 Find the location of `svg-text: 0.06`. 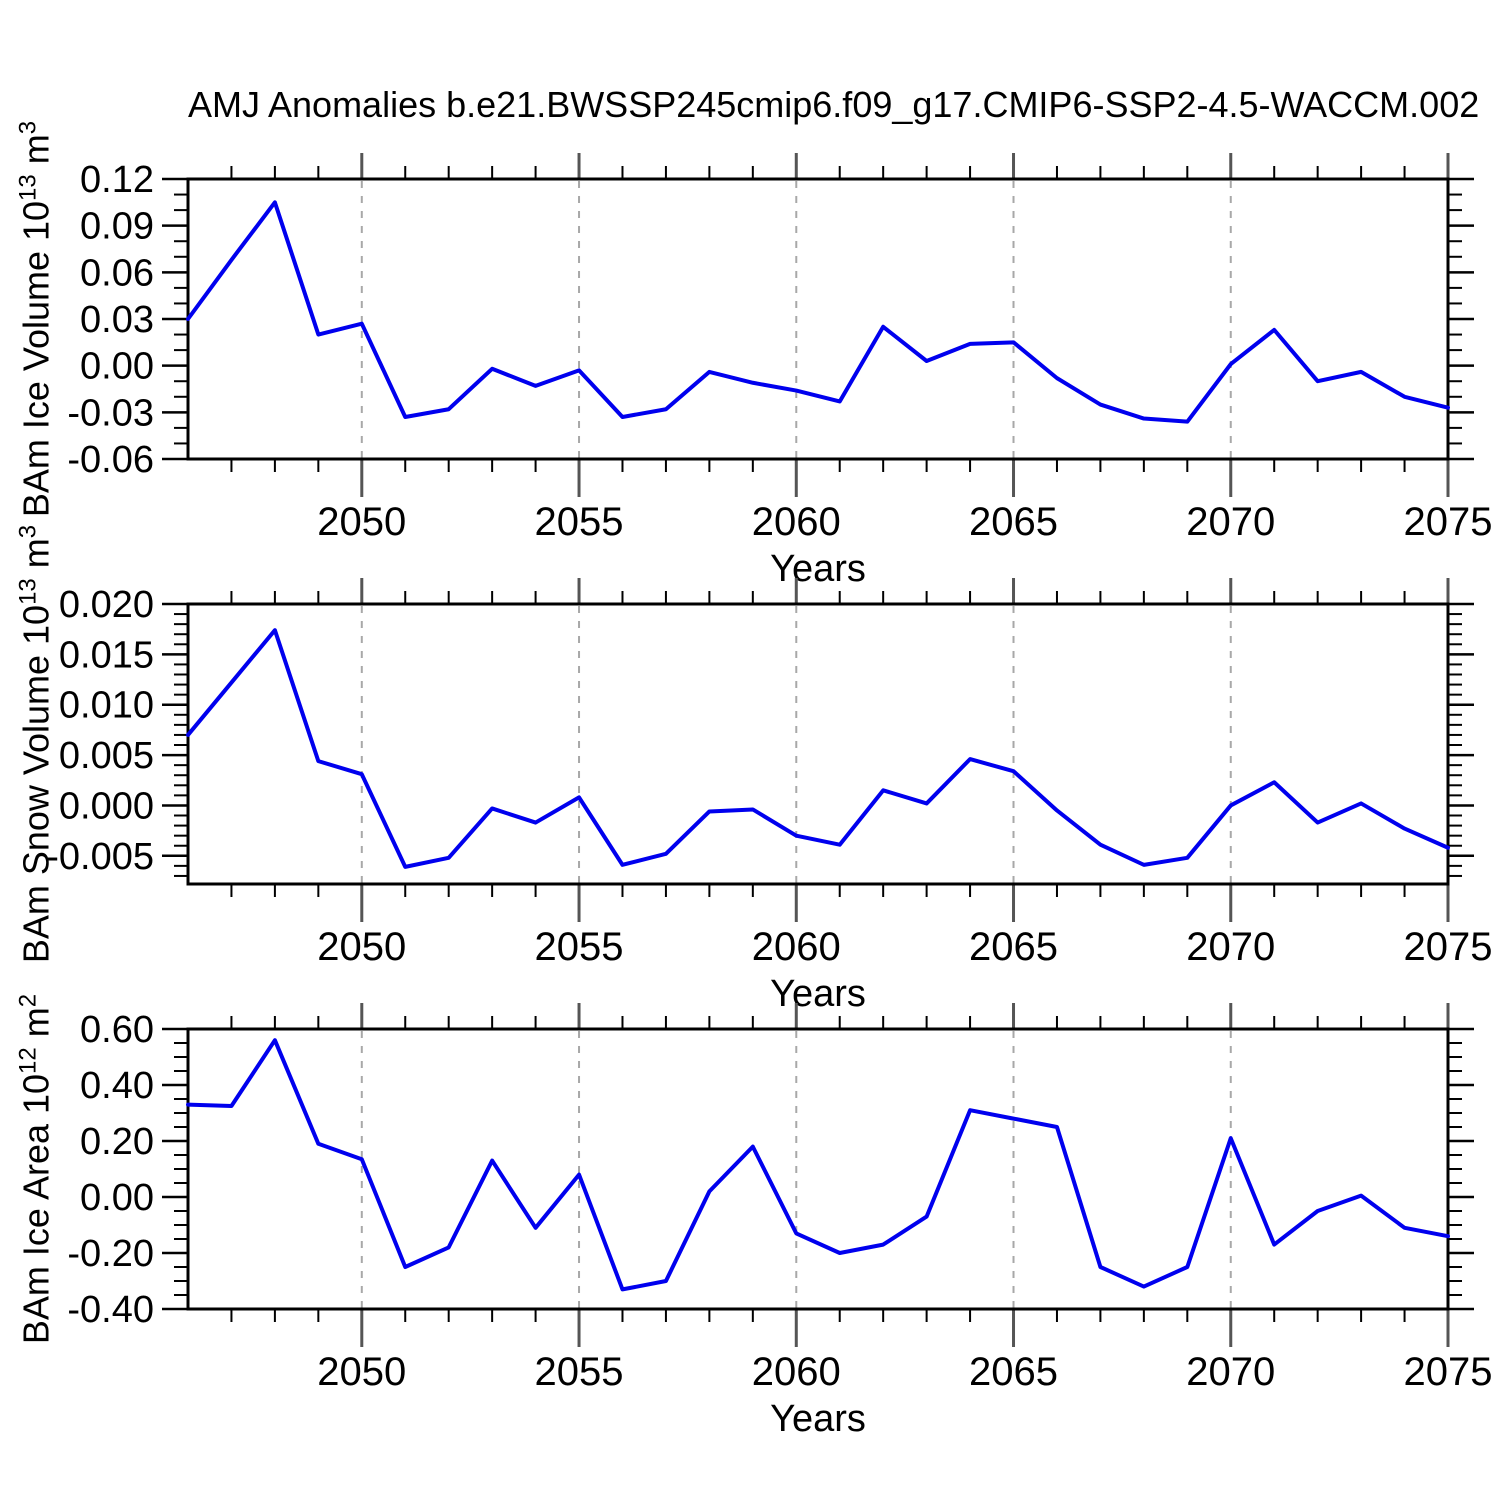

svg-text: 0.06 is located at coordinates (117, 273).